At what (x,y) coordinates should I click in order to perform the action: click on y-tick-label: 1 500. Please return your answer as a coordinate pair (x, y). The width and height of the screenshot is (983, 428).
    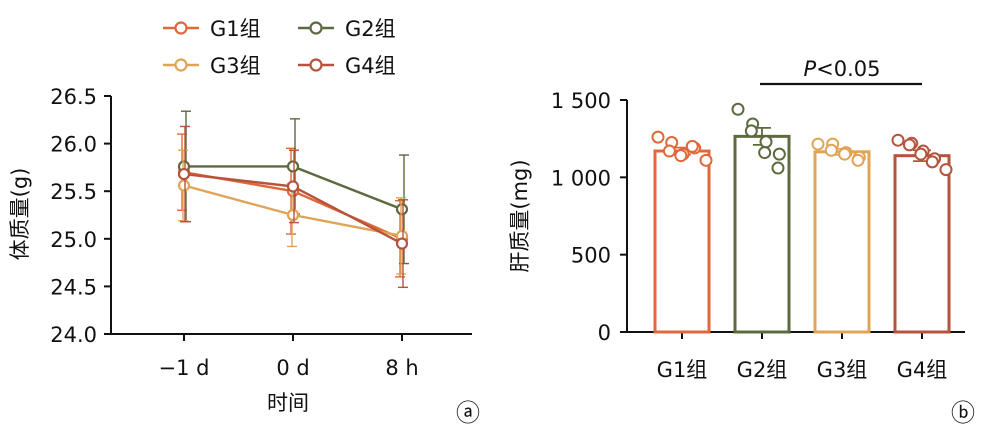
    Looking at the image, I should click on (581, 101).